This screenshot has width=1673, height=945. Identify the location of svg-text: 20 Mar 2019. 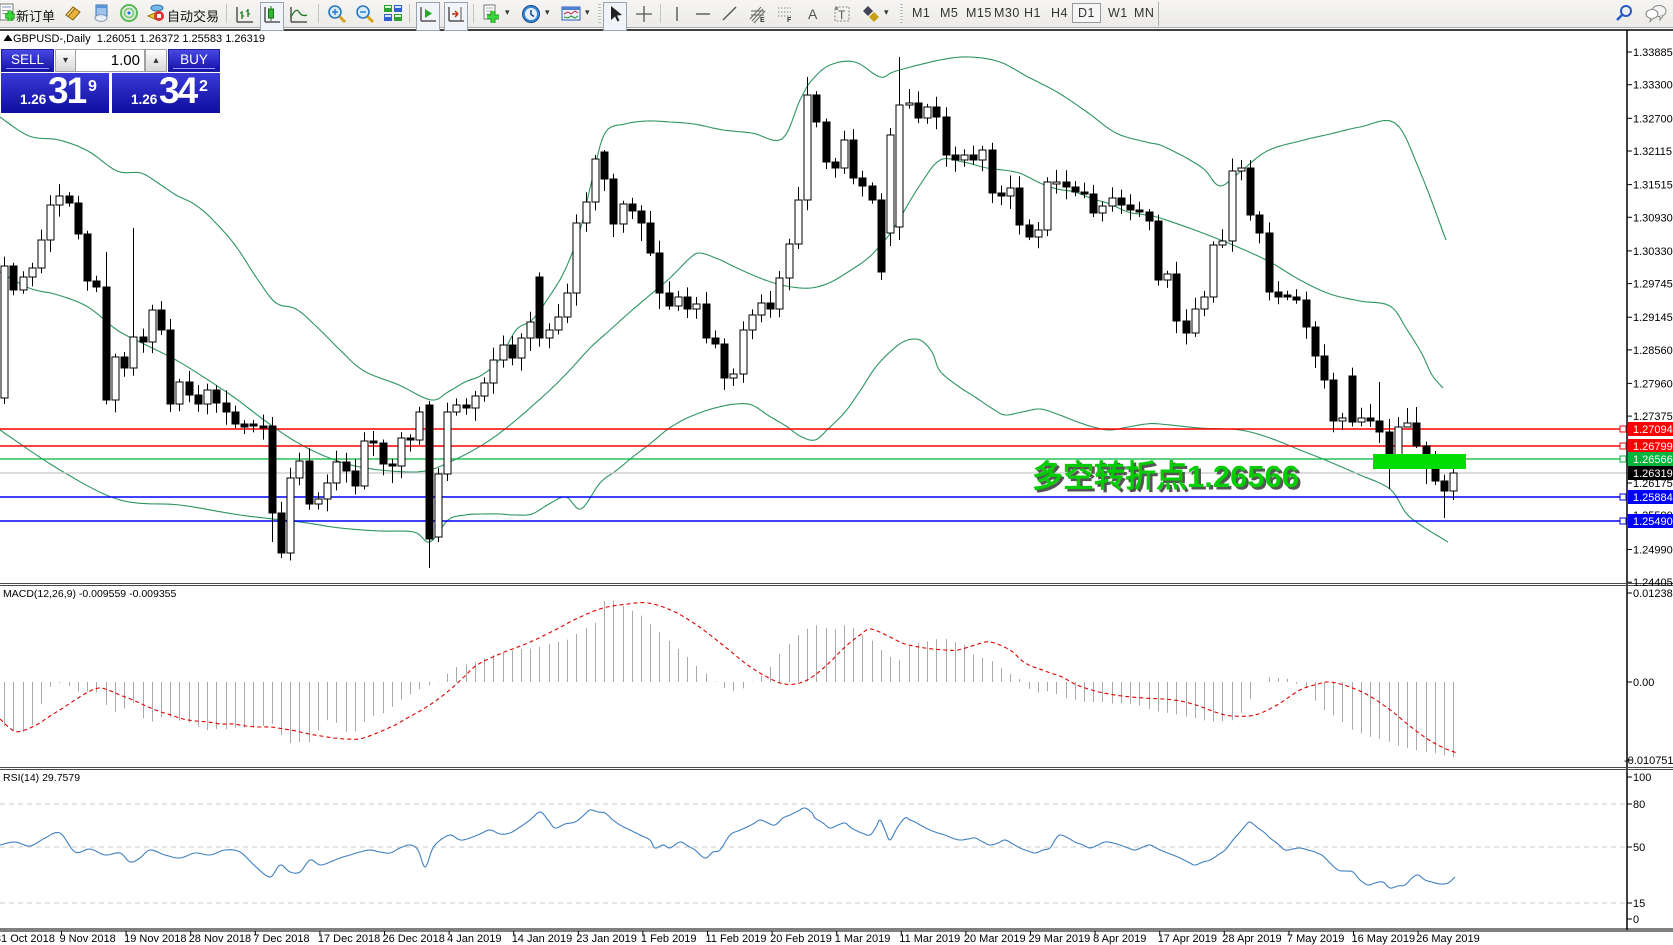
(995, 939).